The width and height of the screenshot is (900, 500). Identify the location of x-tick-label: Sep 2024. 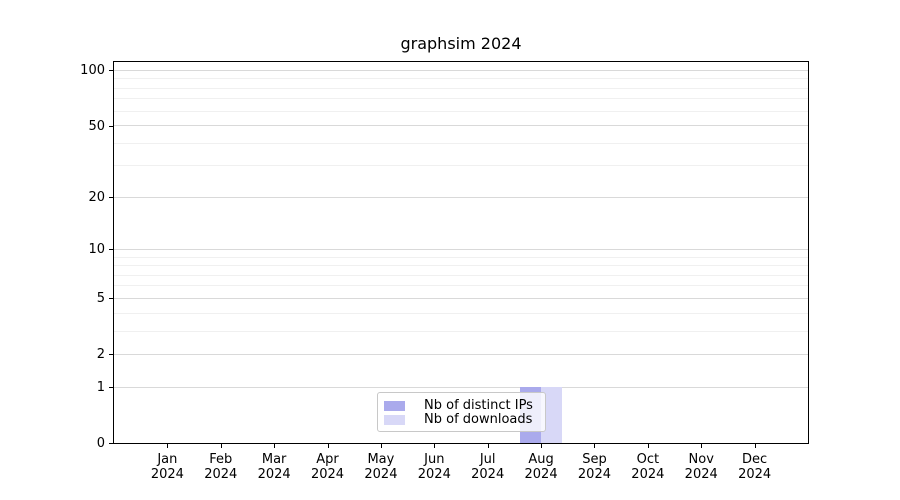
(594, 467).